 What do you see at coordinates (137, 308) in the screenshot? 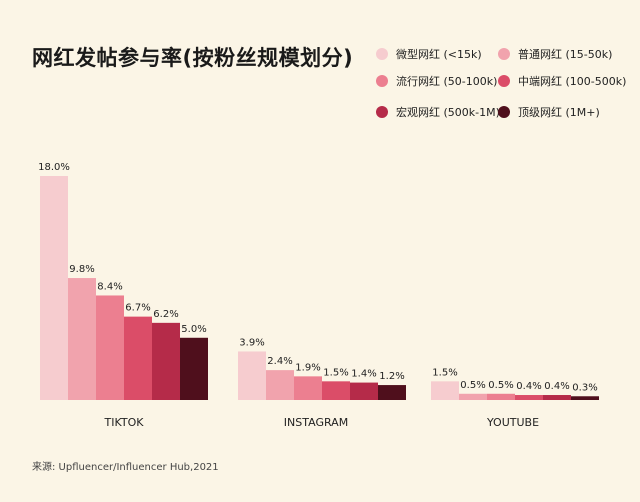
I see `value-label-tiktok-mid: 6.7%` at bounding box center [137, 308].